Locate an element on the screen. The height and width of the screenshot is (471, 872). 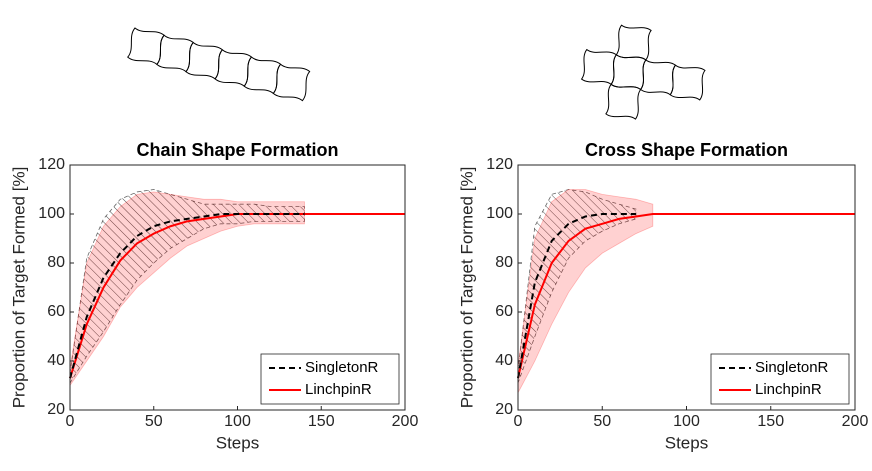
chart-title: Cross Shape Formation is located at coordinates (686, 150).